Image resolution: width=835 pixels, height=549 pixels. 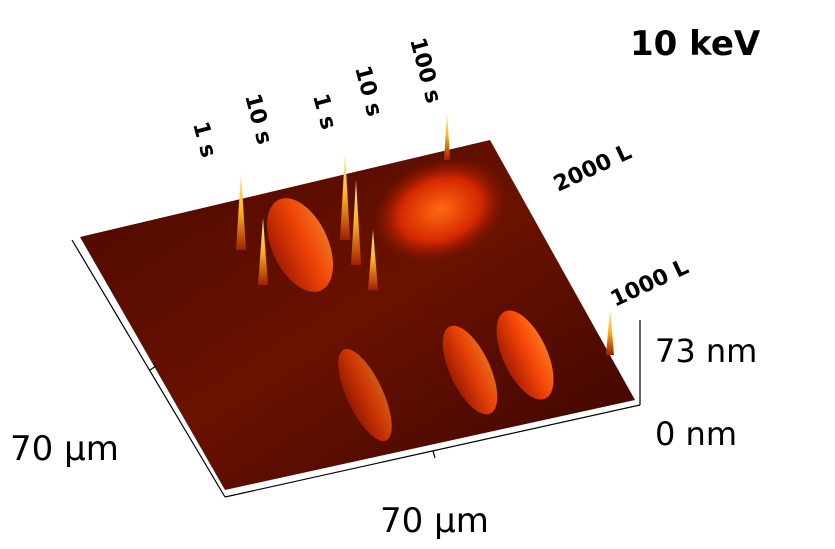 I want to click on title: 10 keV, so click(x=695, y=44).